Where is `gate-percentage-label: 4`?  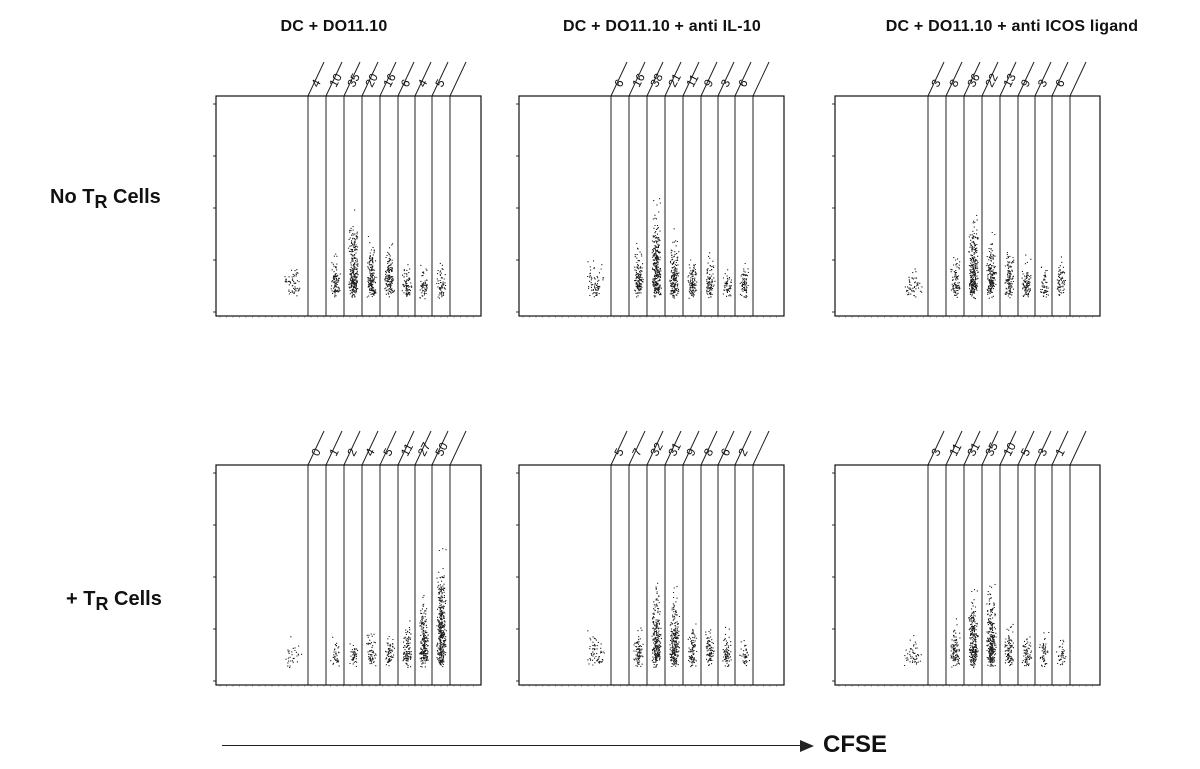
gate-percentage-label: 4 is located at coordinates (423, 83).